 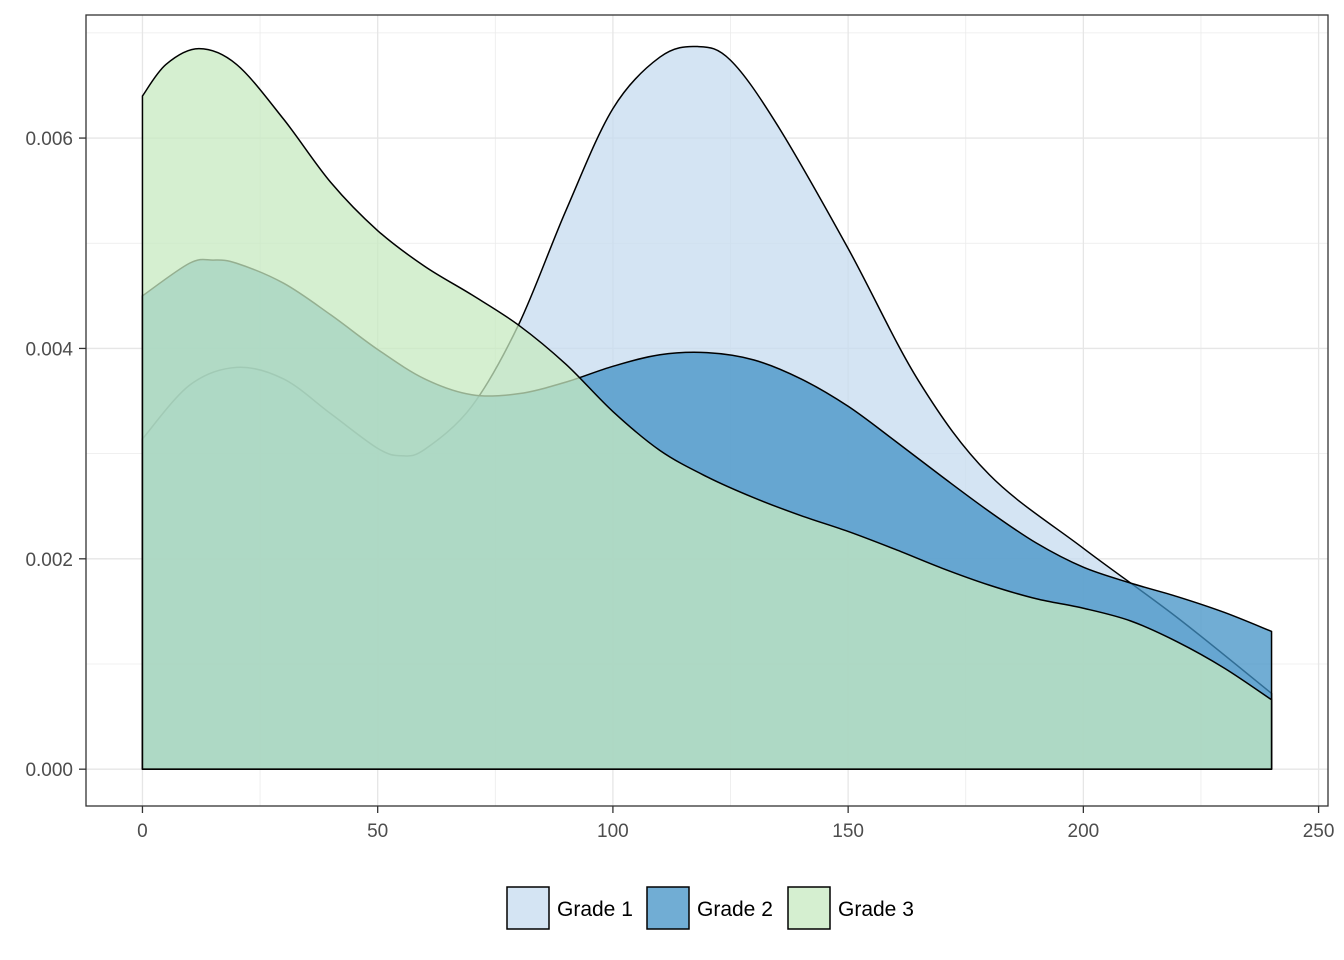 I want to click on legend: Grade 1 Grade 2 Grade 3, so click(x=710, y=908).